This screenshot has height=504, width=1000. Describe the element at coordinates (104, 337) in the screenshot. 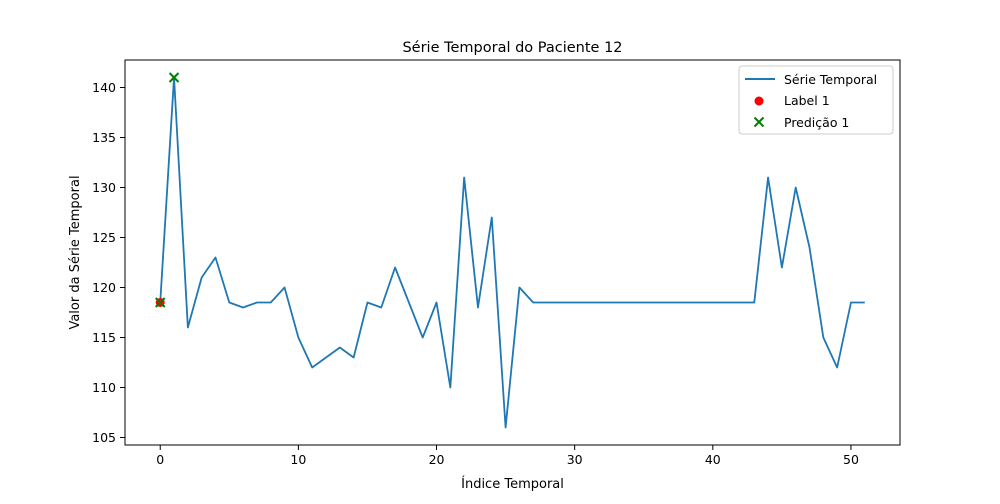

I see `y-tick-label: 115` at that location.